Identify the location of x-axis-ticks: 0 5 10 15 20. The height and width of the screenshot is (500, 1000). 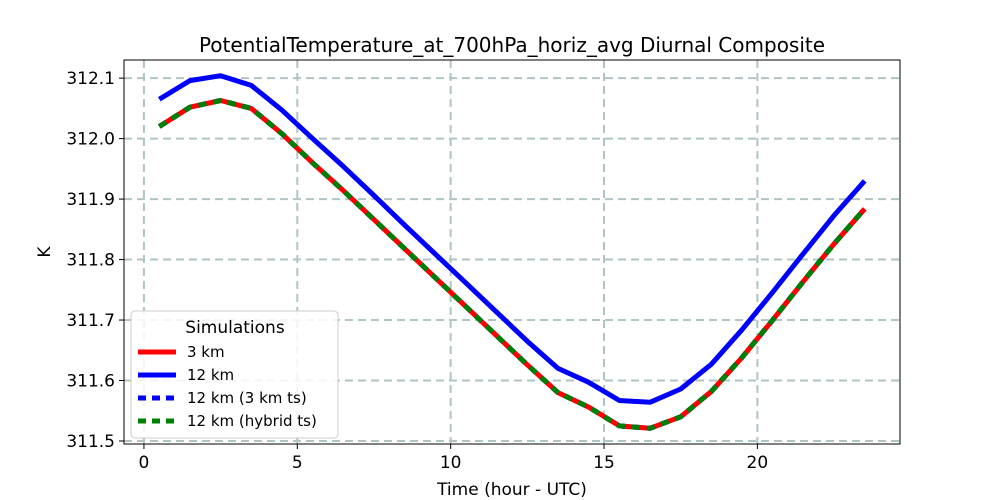
(454, 458).